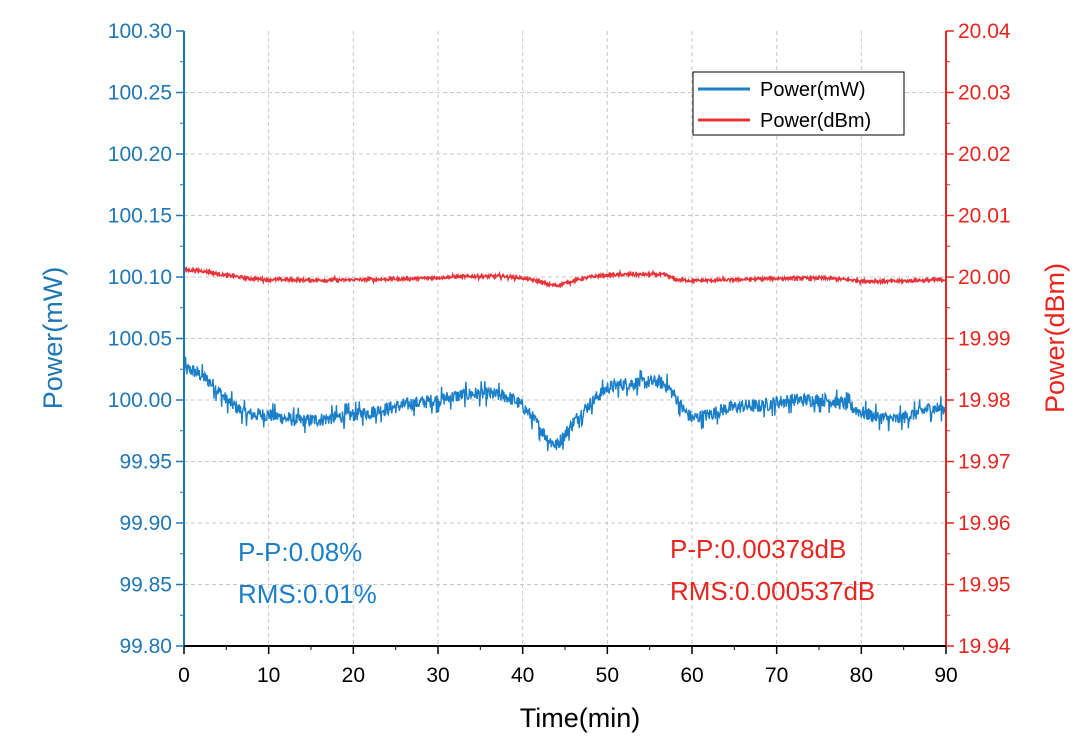 The image size is (1076, 736). Describe the element at coordinates (145, 462) in the screenshot. I see `left-y-tick-label: 99.95` at that location.